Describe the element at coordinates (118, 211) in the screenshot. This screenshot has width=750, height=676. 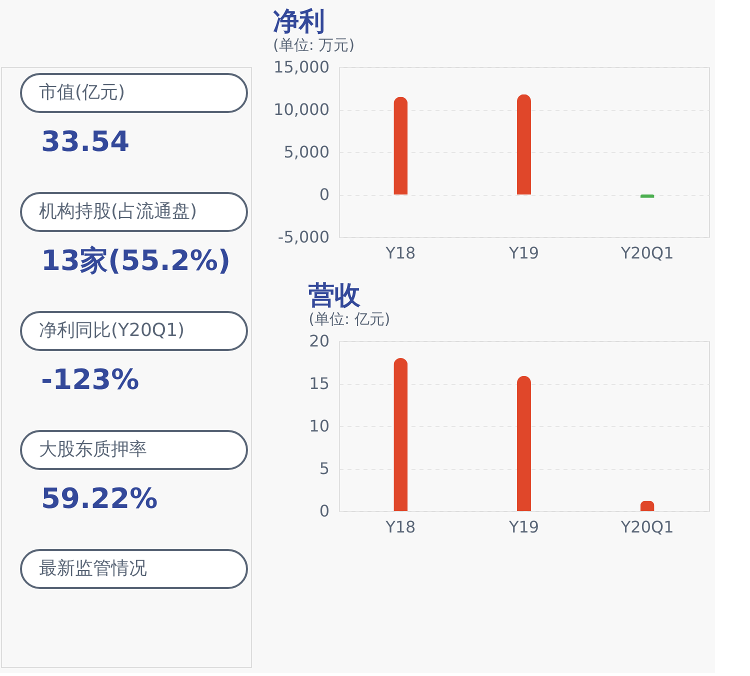
I see `text: 机构持股(占流通盘)` at that location.